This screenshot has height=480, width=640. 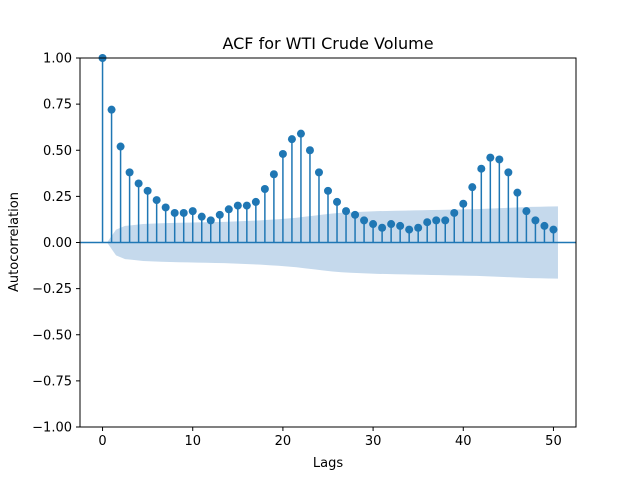 I want to click on x-tick-label: 30, so click(x=373, y=441).